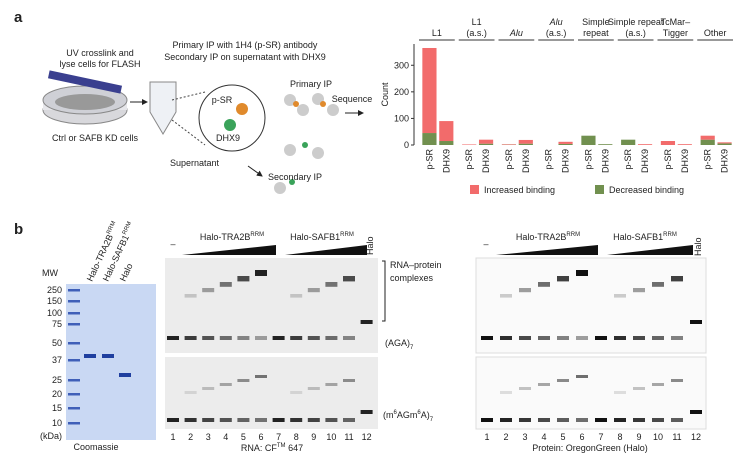 This screenshot has width=741, height=463. Describe the element at coordinates (698, 246) in the screenshot. I see `lane-header: Halo` at that location.